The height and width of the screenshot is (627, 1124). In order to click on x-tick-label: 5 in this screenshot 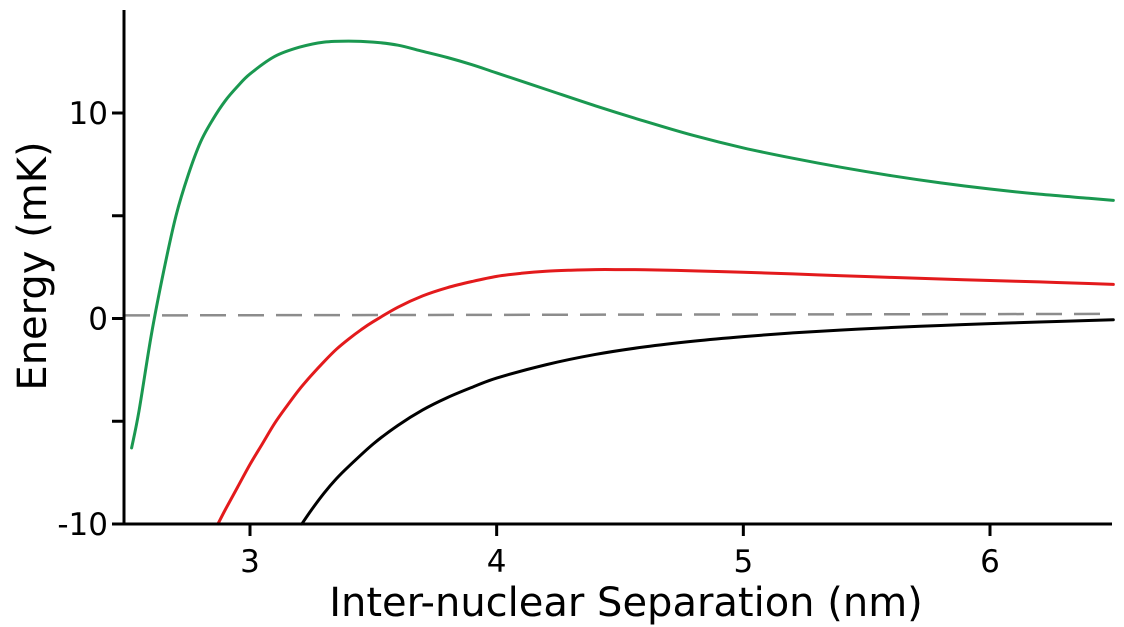, I will do `click(743, 562)`.